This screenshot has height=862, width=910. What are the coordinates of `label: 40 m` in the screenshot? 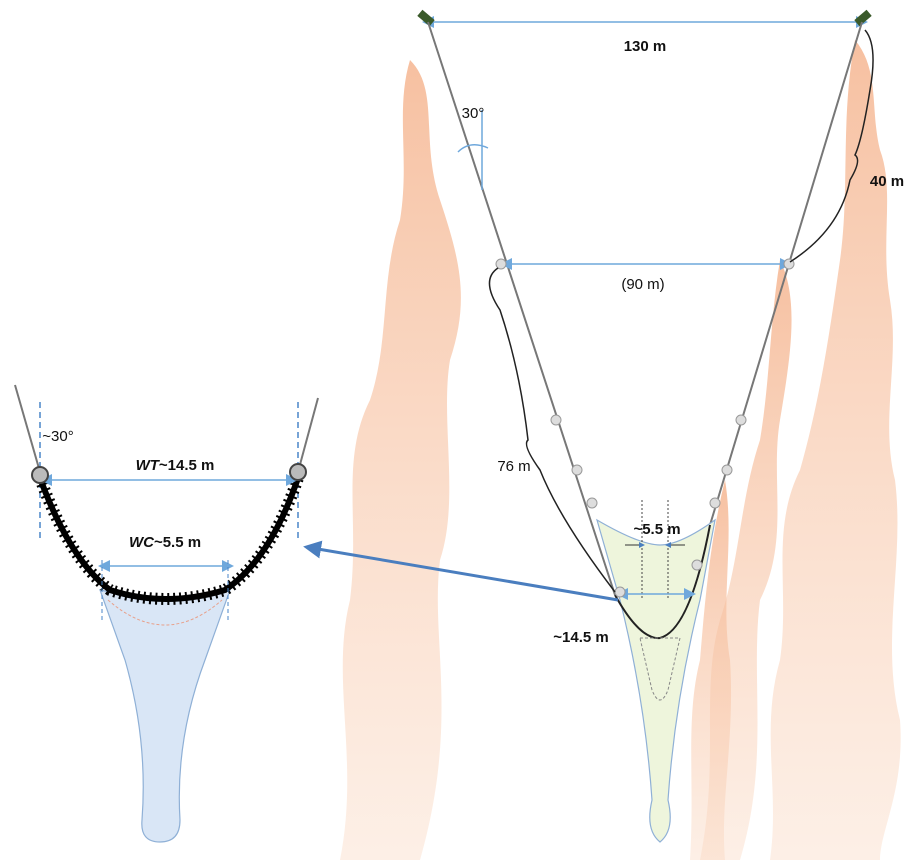 It's located at (887, 181).